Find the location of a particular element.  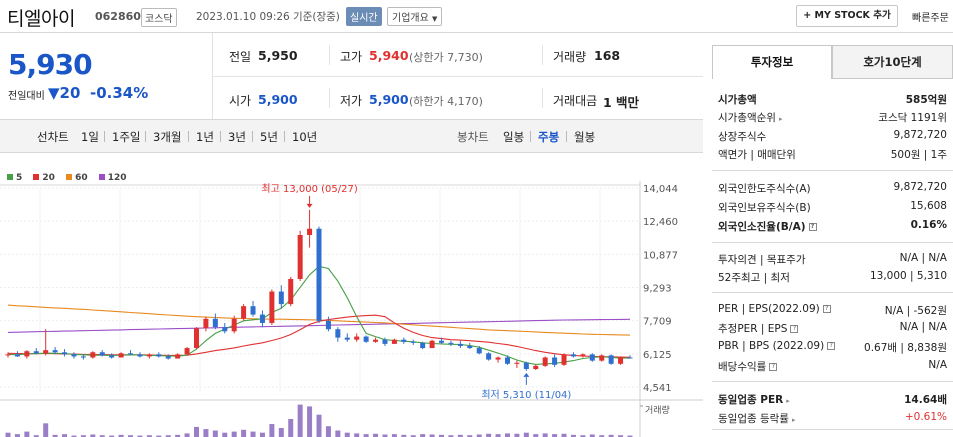

candle-chart-label: 봉차트 is located at coordinates (473, 137).